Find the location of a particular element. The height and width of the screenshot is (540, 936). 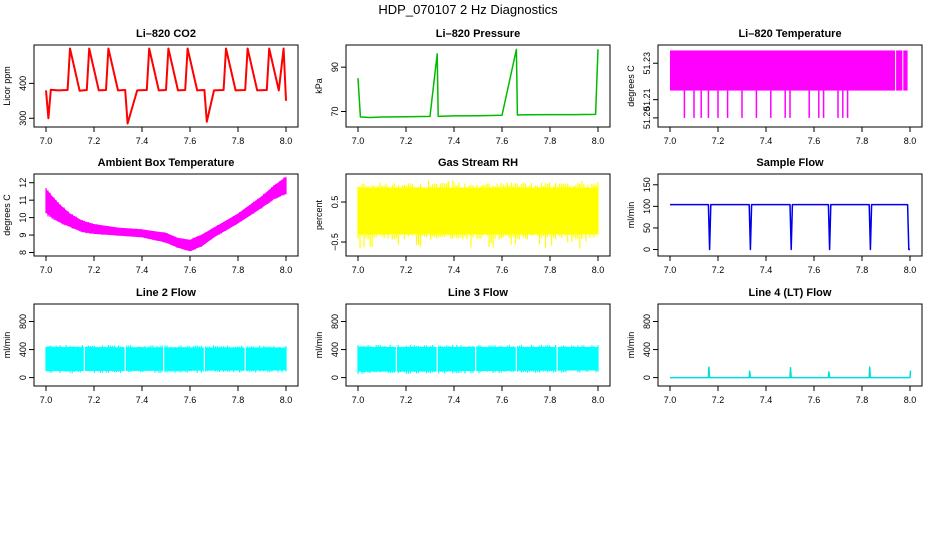

y-tick-label: 0 is located at coordinates (647, 377).